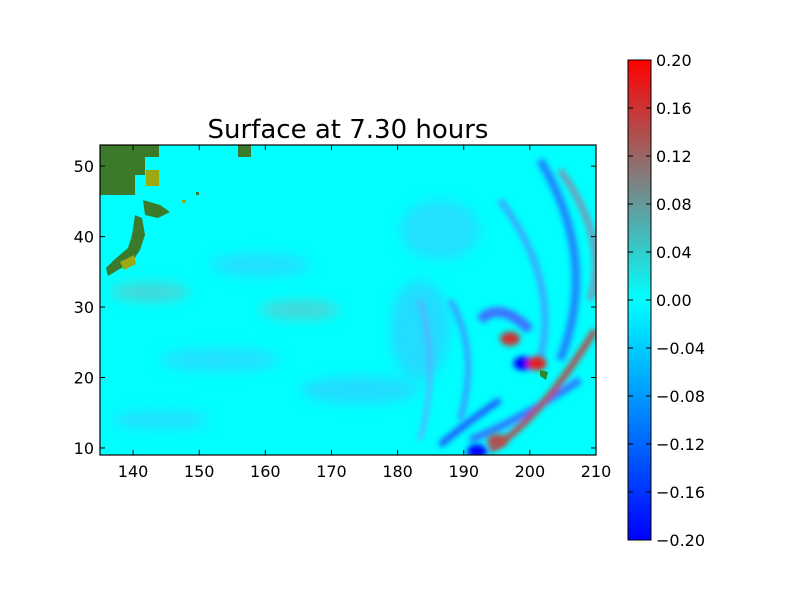 The height and width of the screenshot is (600, 800). I want to click on colorbar-tick-label: −0.08, so click(680, 396).